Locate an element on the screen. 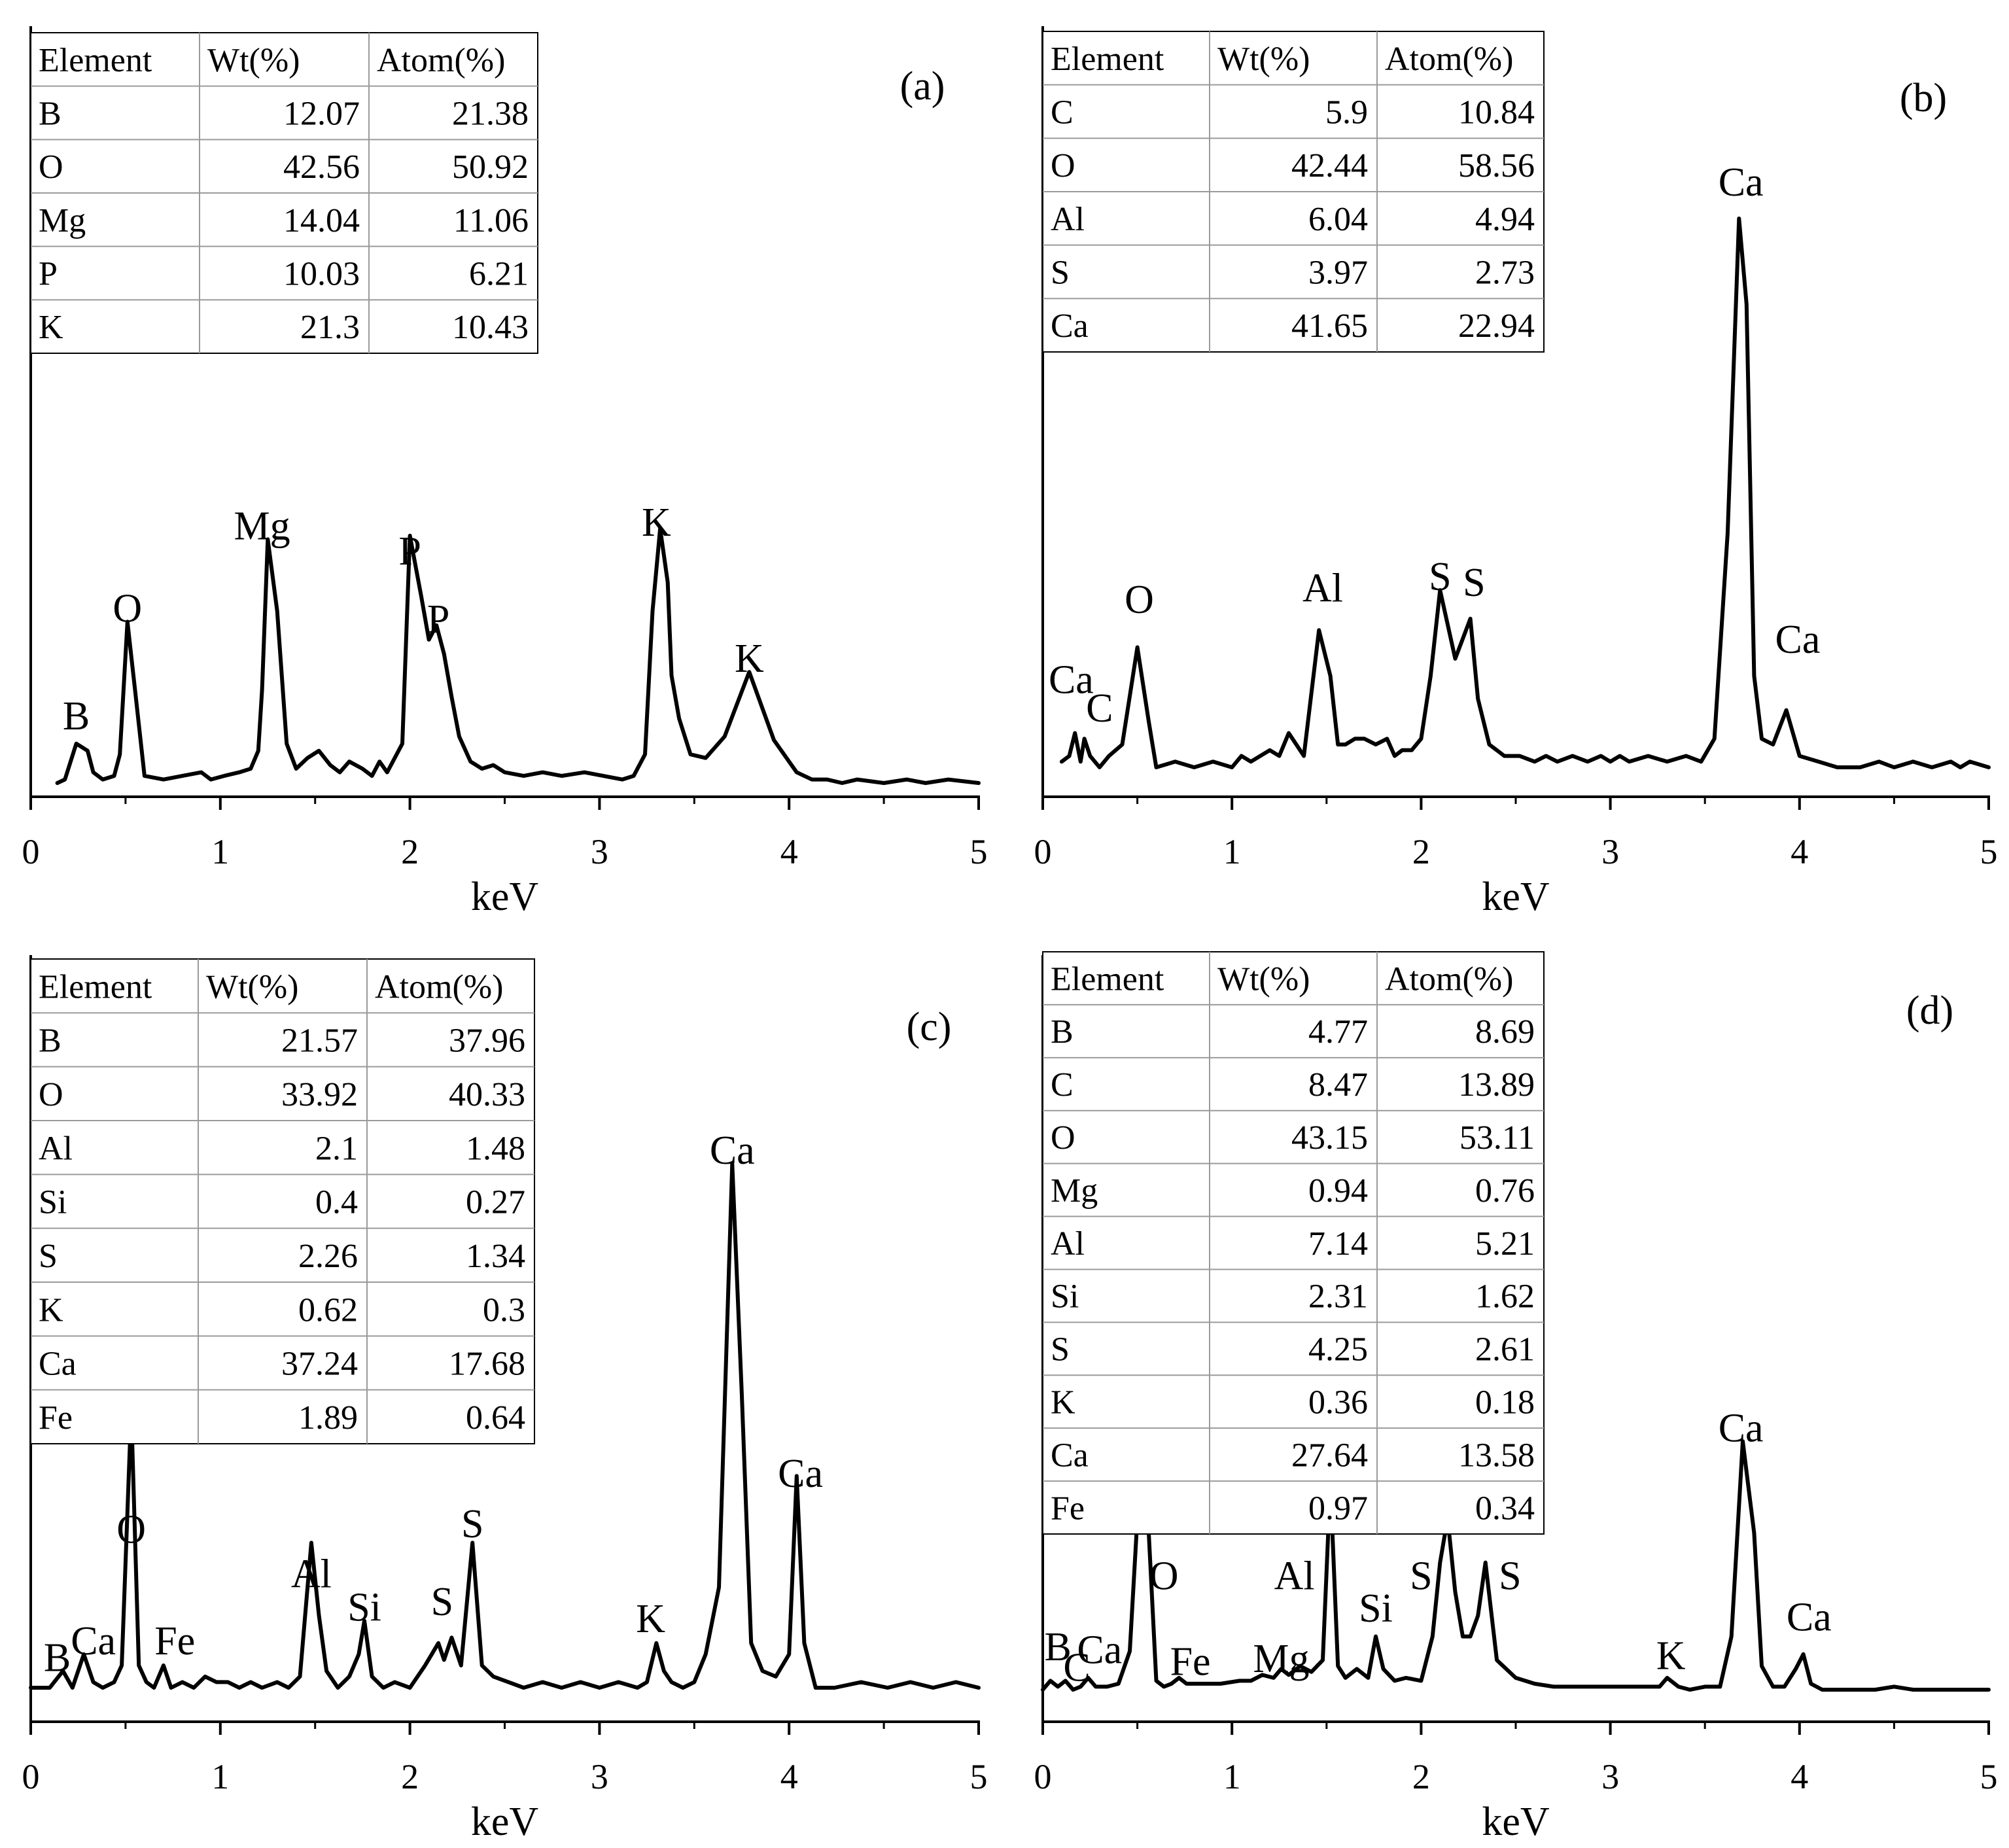  x-tick-label: 3 is located at coordinates (599, 851).